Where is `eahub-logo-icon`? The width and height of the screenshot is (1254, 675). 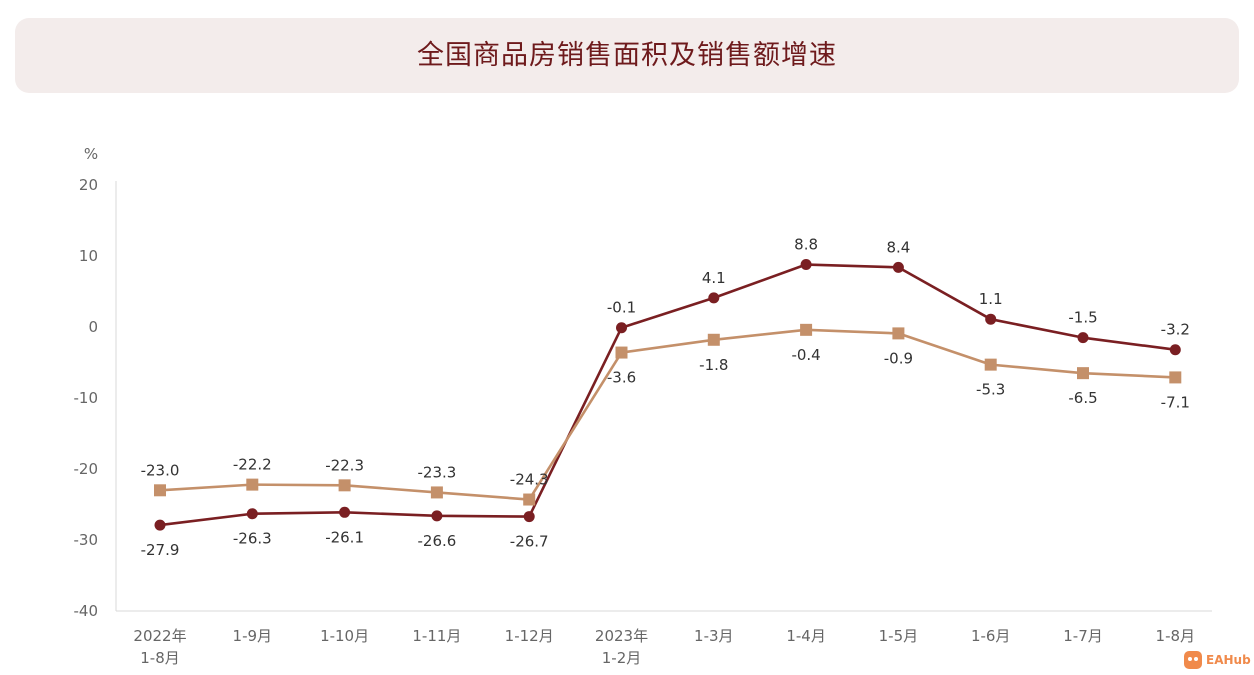 eahub-logo-icon is located at coordinates (1193, 660).